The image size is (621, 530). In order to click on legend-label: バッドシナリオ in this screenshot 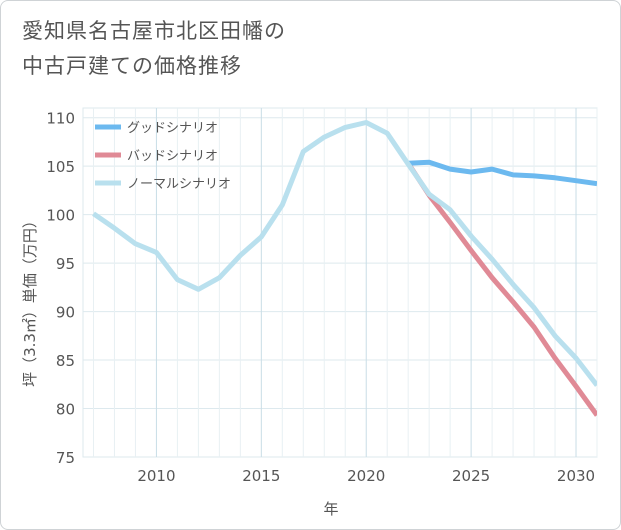, I will do `click(172, 156)`.